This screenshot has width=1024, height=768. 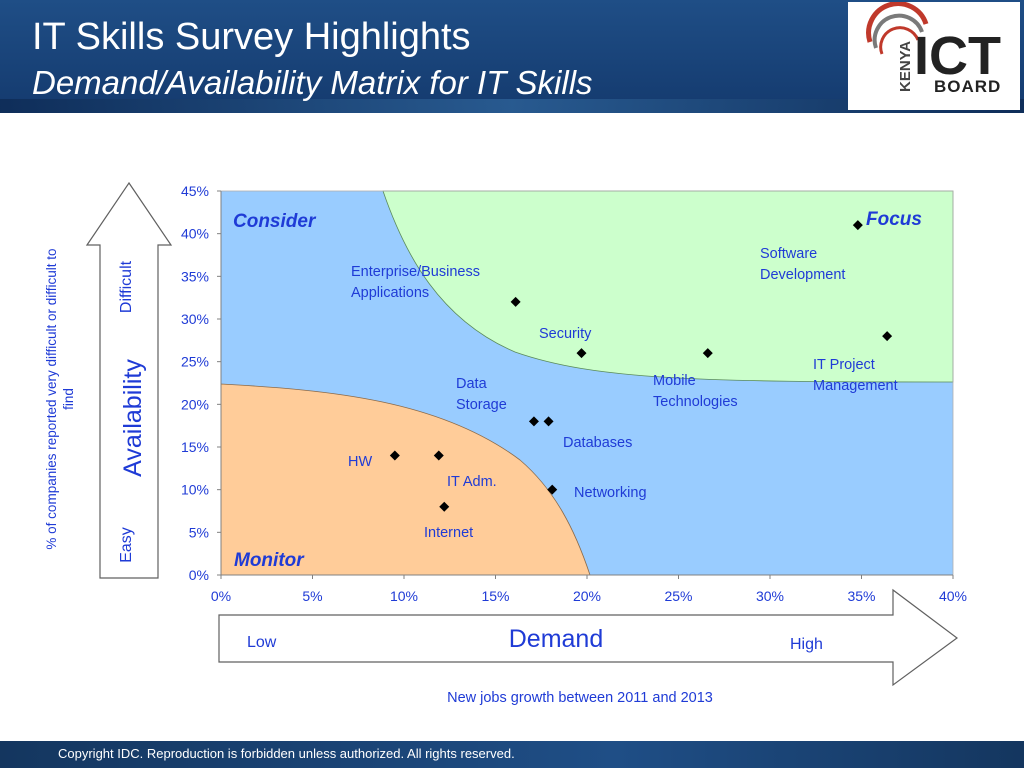 I want to click on demand-high-label: High, so click(x=806, y=644).